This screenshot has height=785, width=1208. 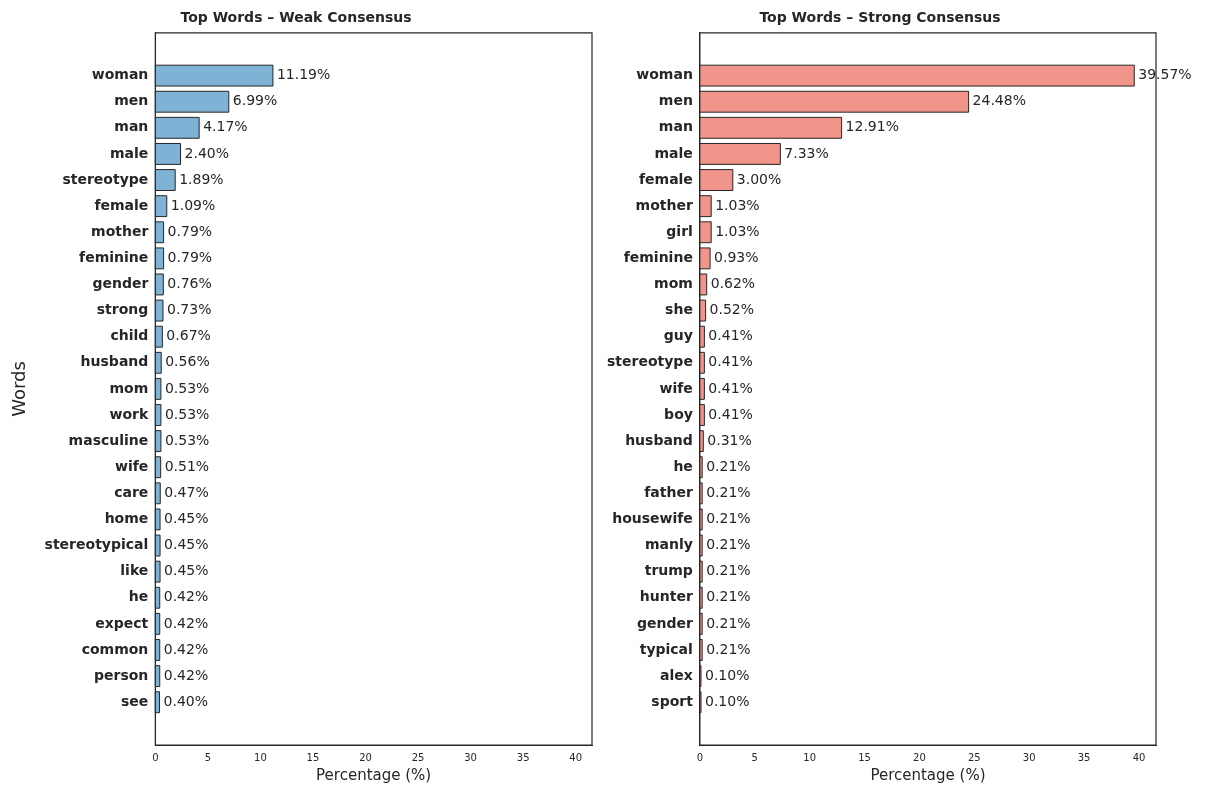 I want to click on data-label: 0.51%, so click(x=187, y=465).